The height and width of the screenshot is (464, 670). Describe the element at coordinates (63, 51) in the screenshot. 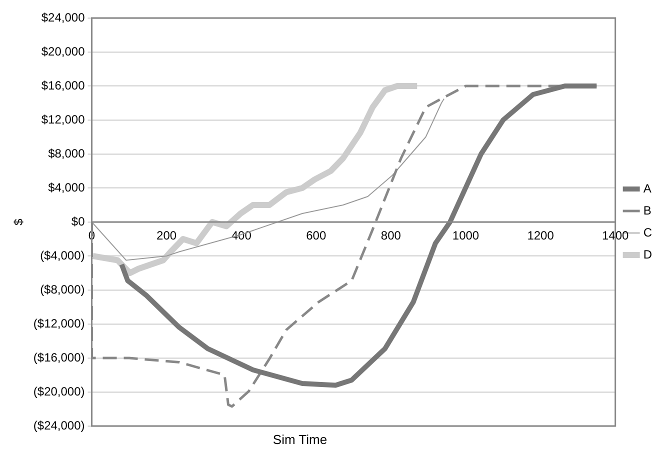

I see `y-tick-label: $20,000` at that location.